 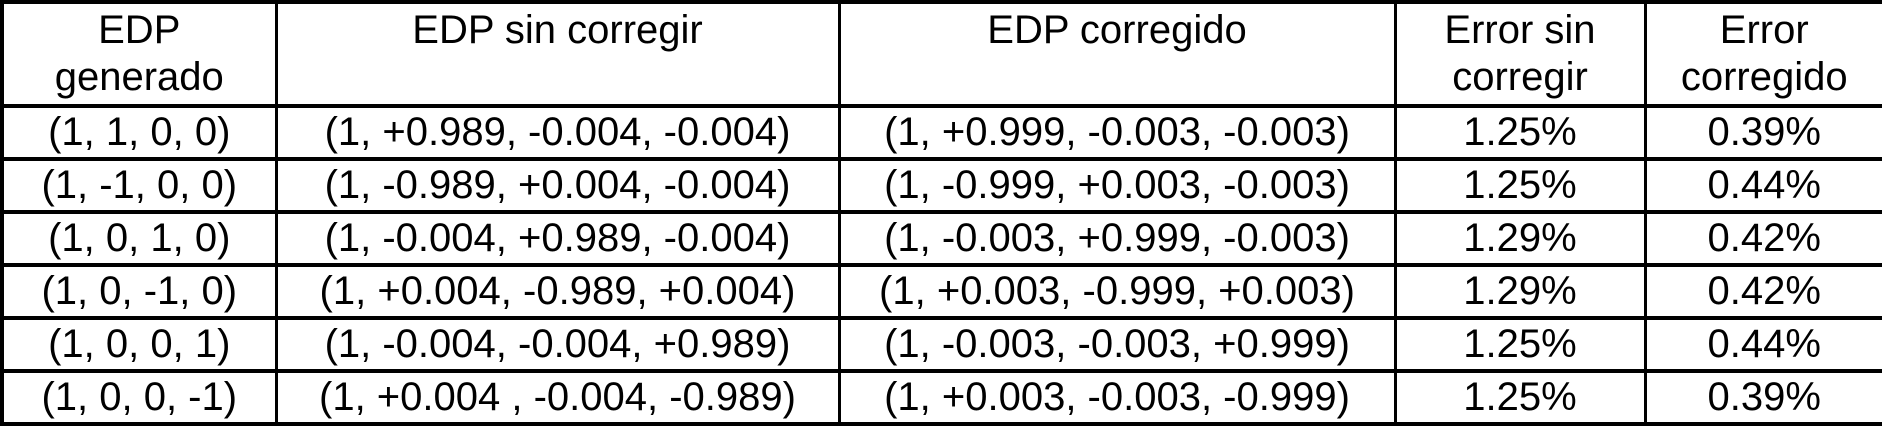 What do you see at coordinates (139, 185) in the screenshot?
I see `table-cell-edp-generado: (1, -1, 0, 0)` at bounding box center [139, 185].